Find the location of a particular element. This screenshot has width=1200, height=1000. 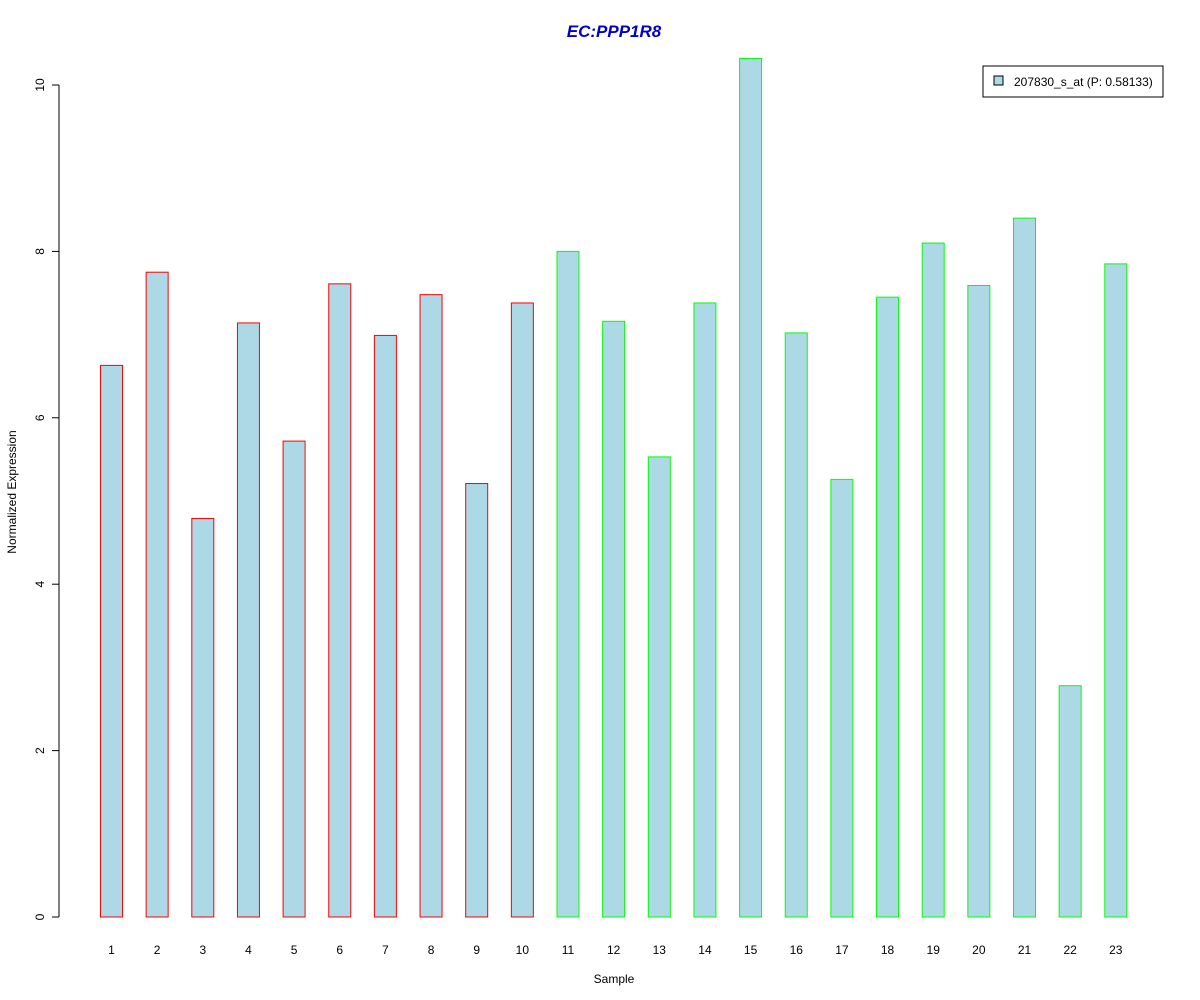

legend-label: 207830_s_at (P: 0.58133) is located at coordinates (1083, 82).